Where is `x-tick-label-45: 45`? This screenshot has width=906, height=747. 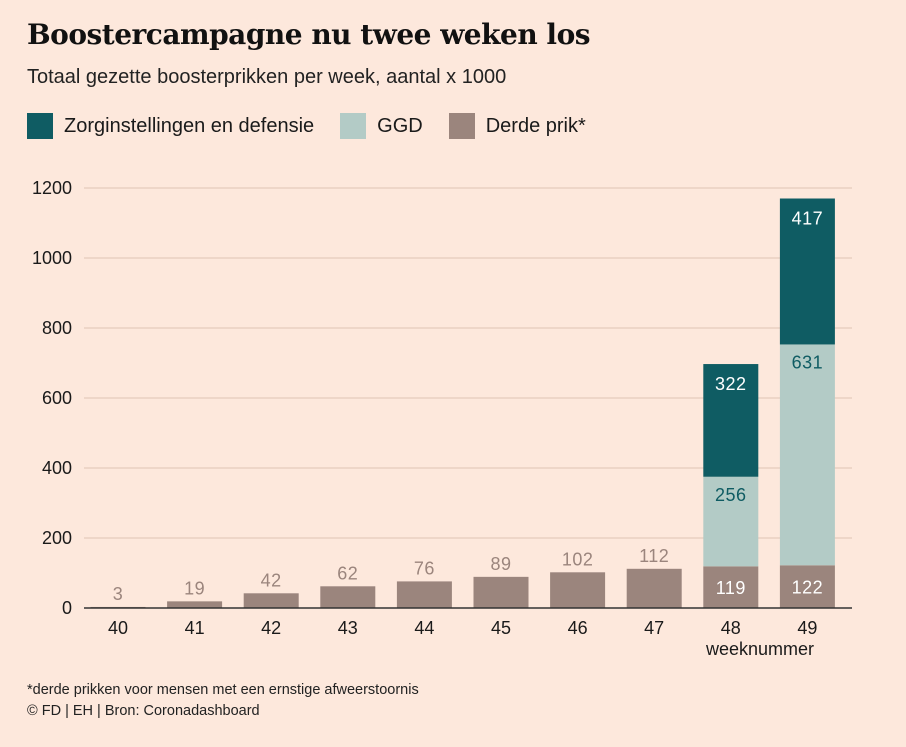
x-tick-label-45: 45 is located at coordinates (501, 628).